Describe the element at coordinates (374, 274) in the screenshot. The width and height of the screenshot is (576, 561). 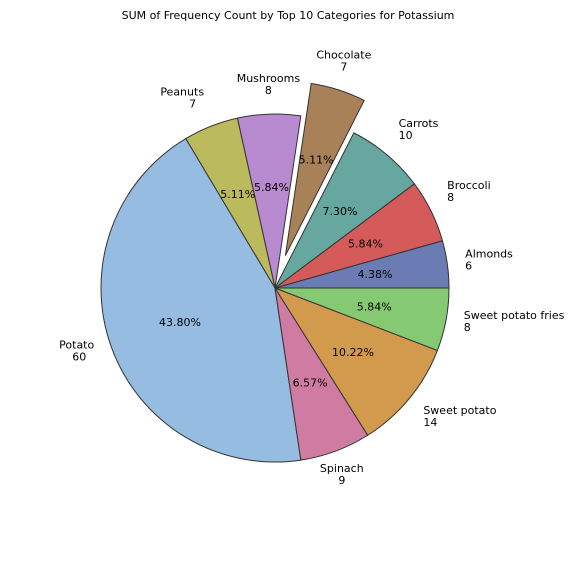
I see `percent-label-almonds: 4.38%` at that location.